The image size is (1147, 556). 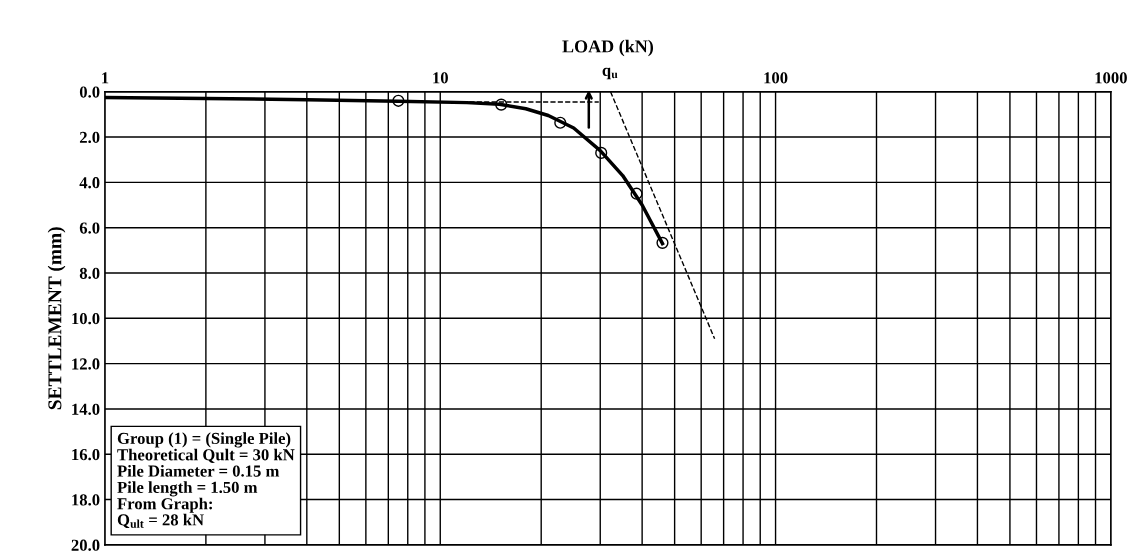 What do you see at coordinates (86, 364) in the screenshot?
I see `y-tick-label: 12.0` at bounding box center [86, 364].